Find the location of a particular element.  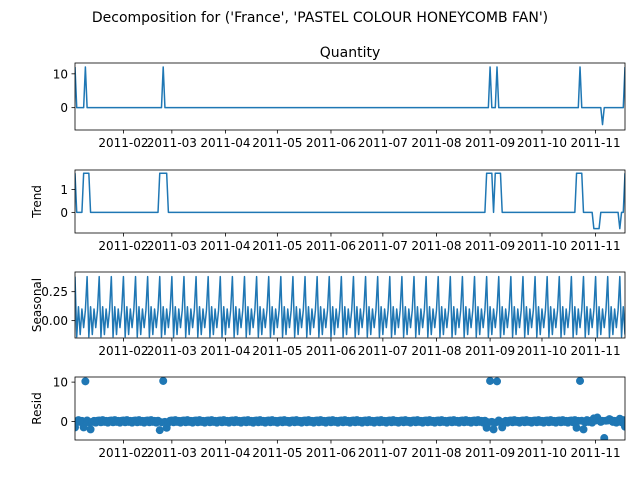

y-axis-label: Seasonal is located at coordinates (37, 305).